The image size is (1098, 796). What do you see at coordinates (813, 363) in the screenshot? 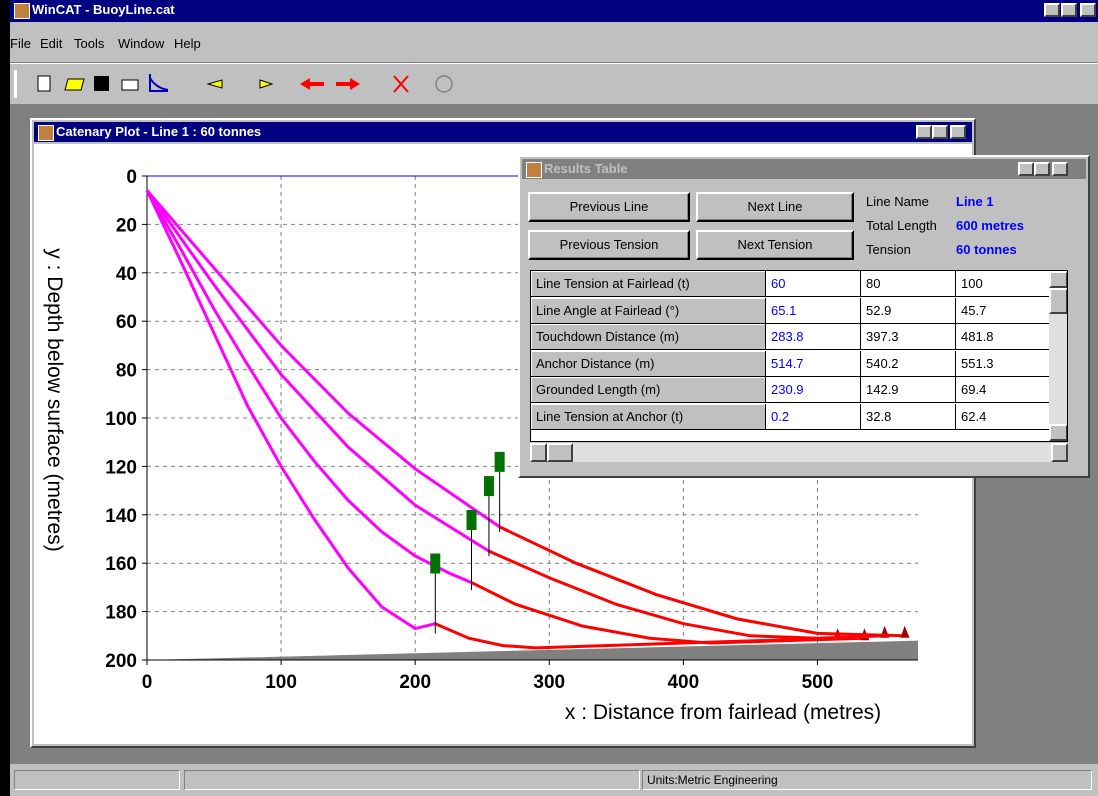
I see `cell: 514.7` at bounding box center [813, 363].